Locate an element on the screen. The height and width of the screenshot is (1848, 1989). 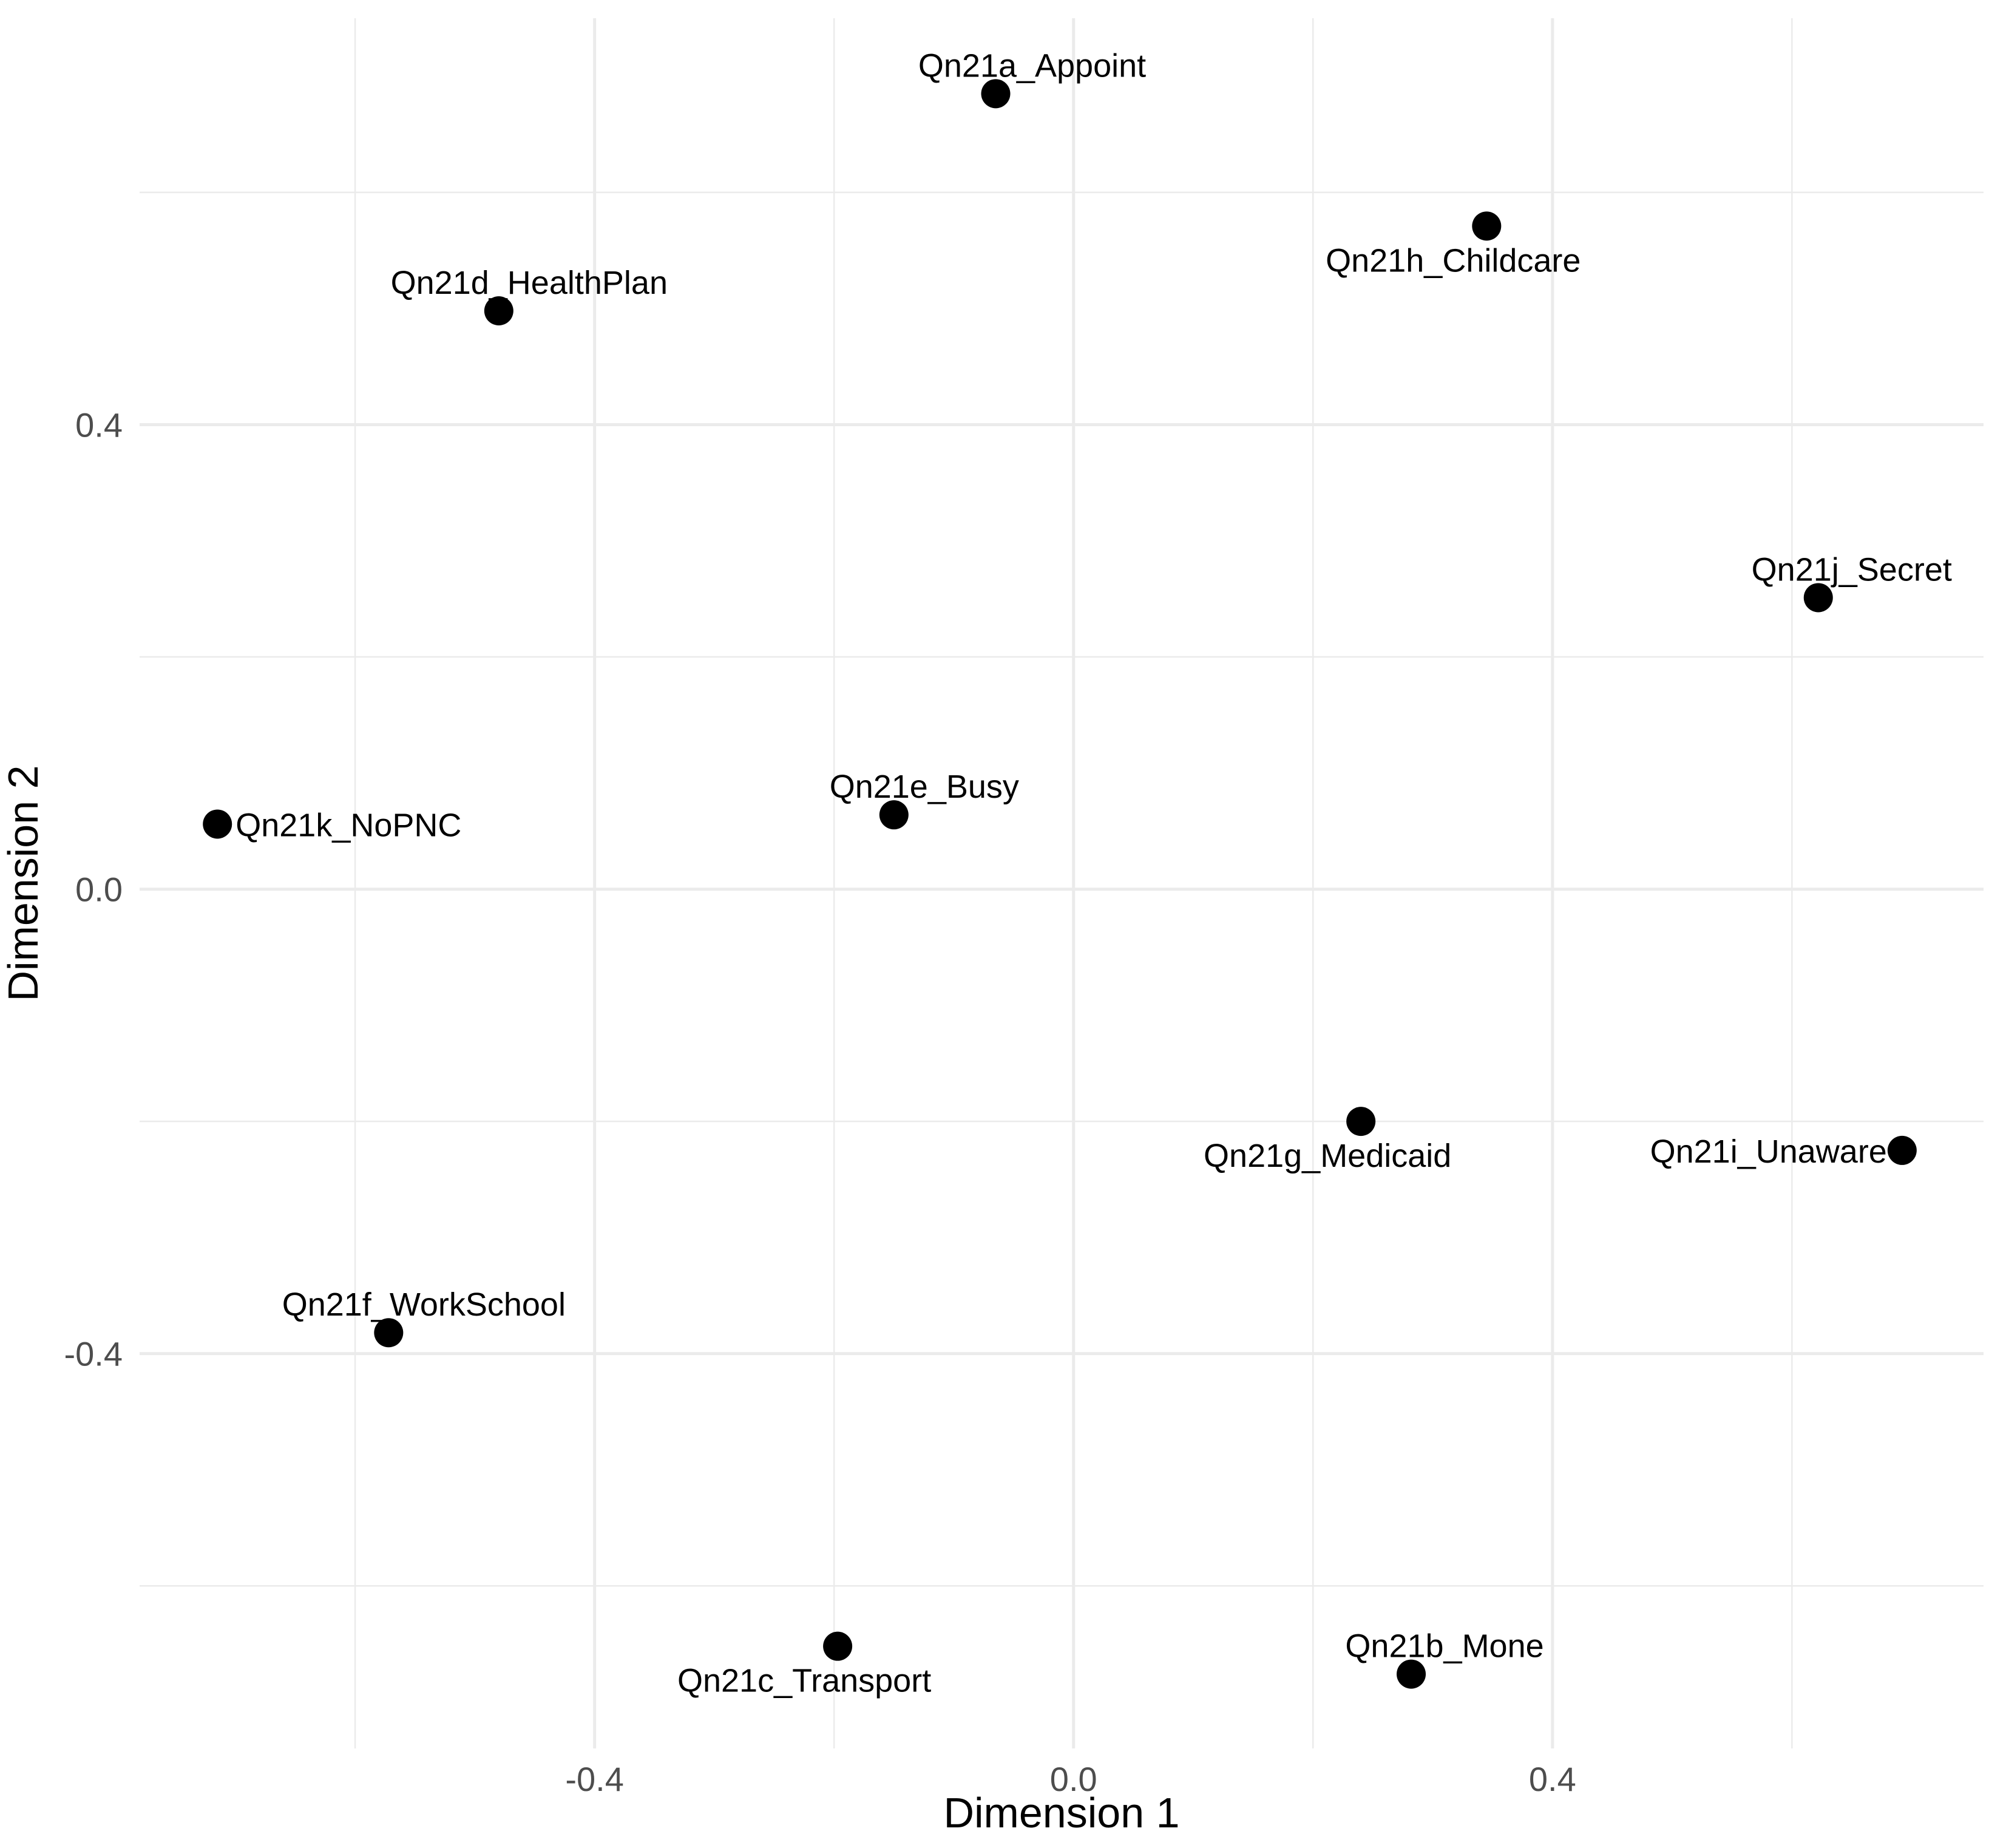
y-axis-title: Dimension 2 is located at coordinates (23, 883).